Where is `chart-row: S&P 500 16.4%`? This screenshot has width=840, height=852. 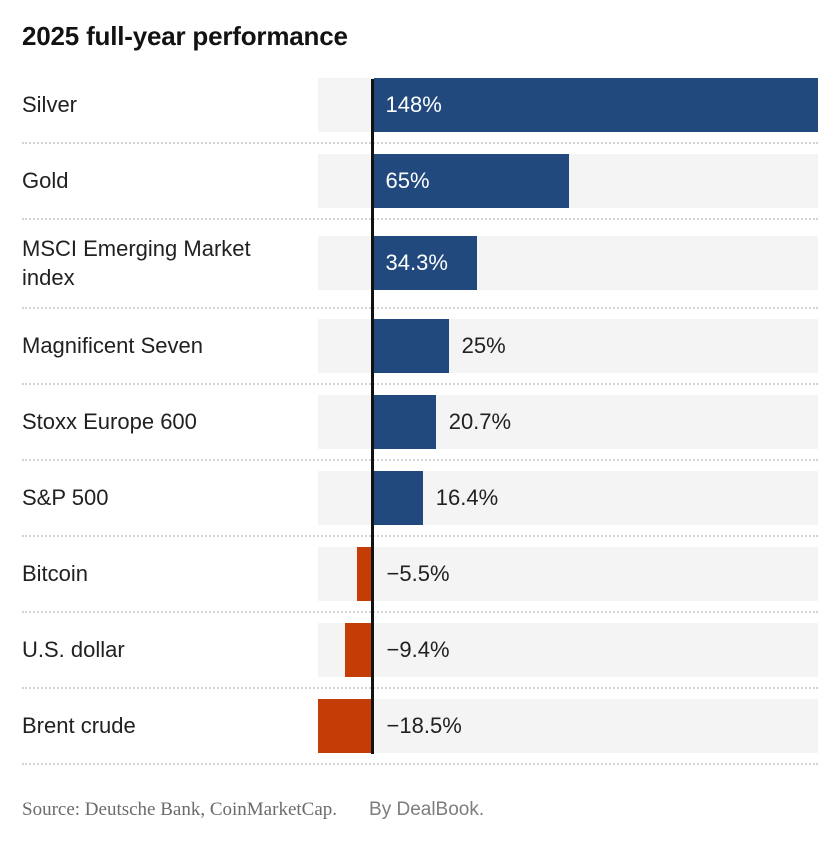
chart-row: S&P 500 16.4% is located at coordinates (420, 499).